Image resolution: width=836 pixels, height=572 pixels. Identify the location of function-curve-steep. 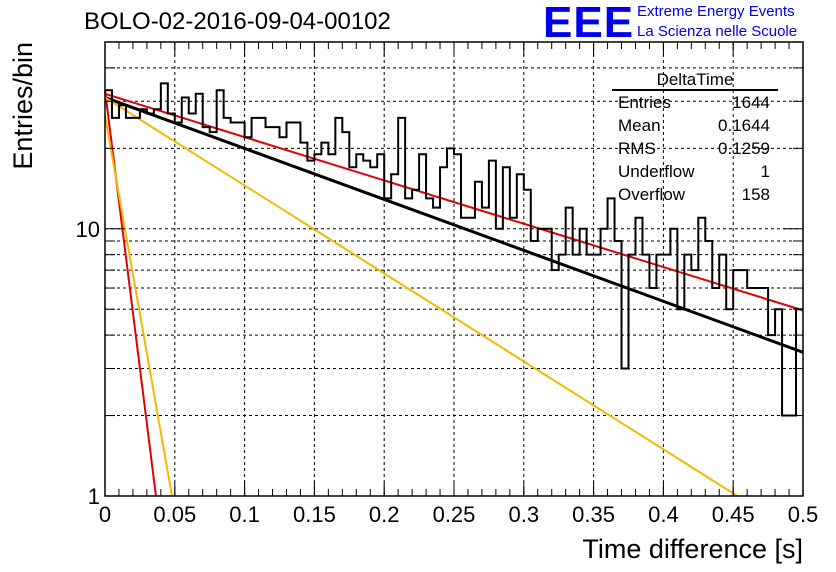
(130, 293).